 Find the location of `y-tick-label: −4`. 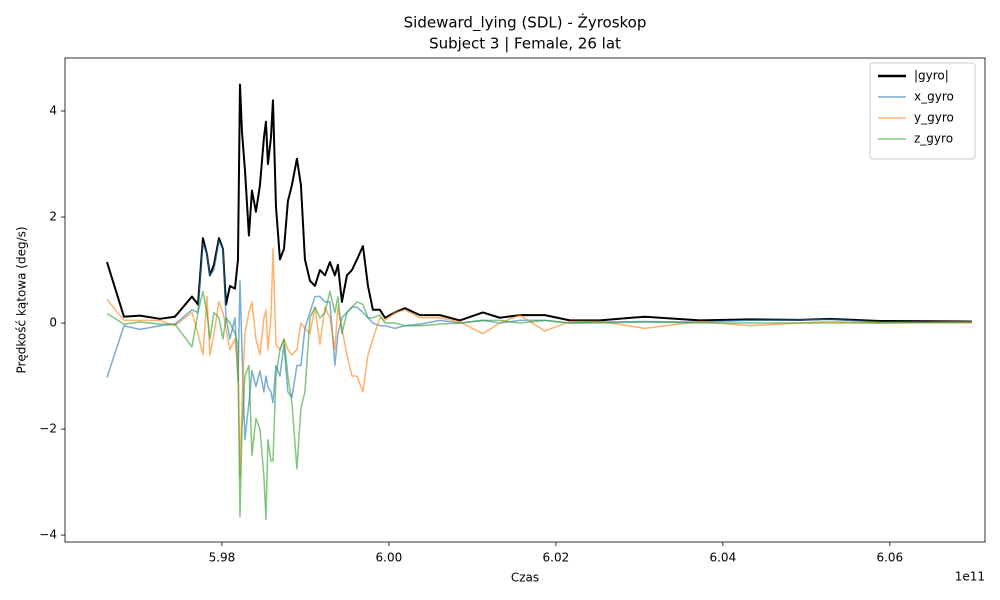

y-tick-label: −4 is located at coordinates (48, 535).